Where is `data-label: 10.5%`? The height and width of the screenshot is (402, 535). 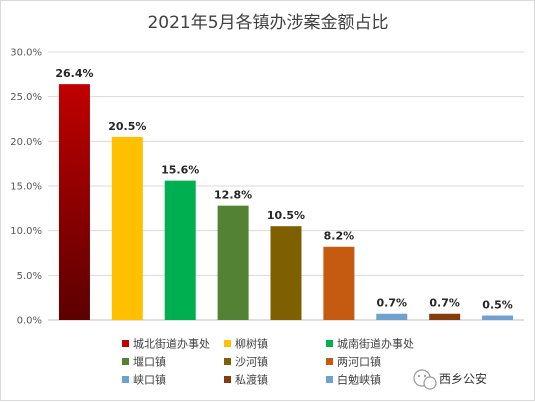
data-label: 10.5% is located at coordinates (286, 215).